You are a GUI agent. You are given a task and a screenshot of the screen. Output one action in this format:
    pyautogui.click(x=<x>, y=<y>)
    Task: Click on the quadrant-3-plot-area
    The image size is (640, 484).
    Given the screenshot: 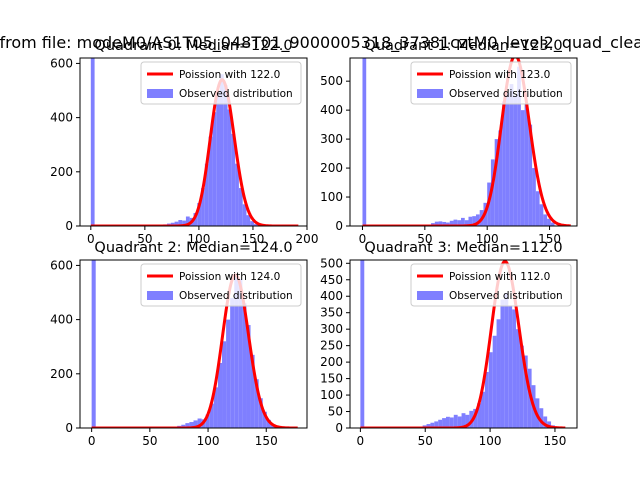 What is the action you would take?
    pyautogui.click(x=463, y=344)
    